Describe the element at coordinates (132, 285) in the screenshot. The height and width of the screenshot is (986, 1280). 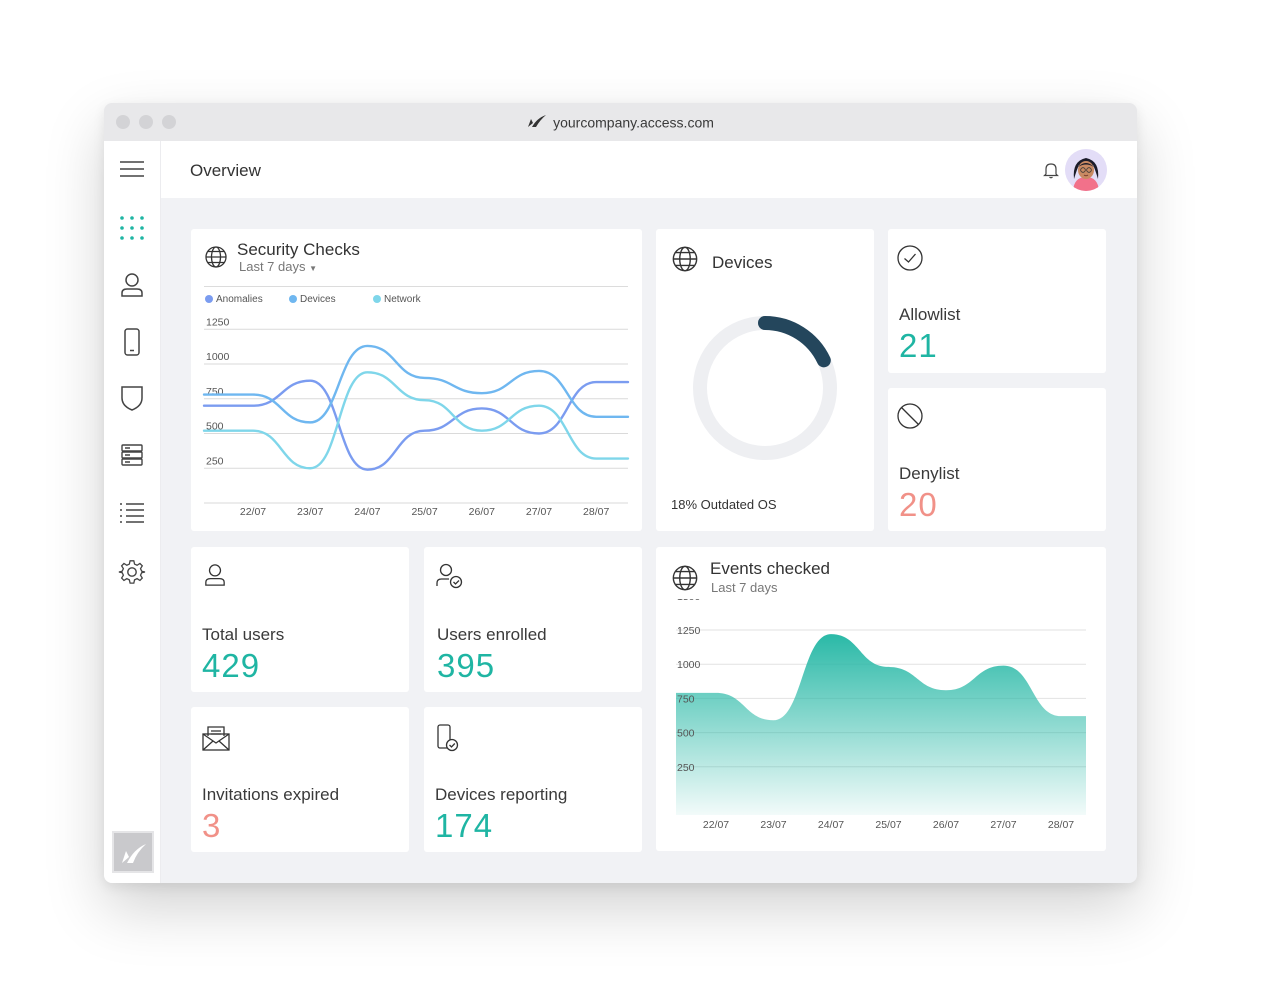
I see `user-icon` at that location.